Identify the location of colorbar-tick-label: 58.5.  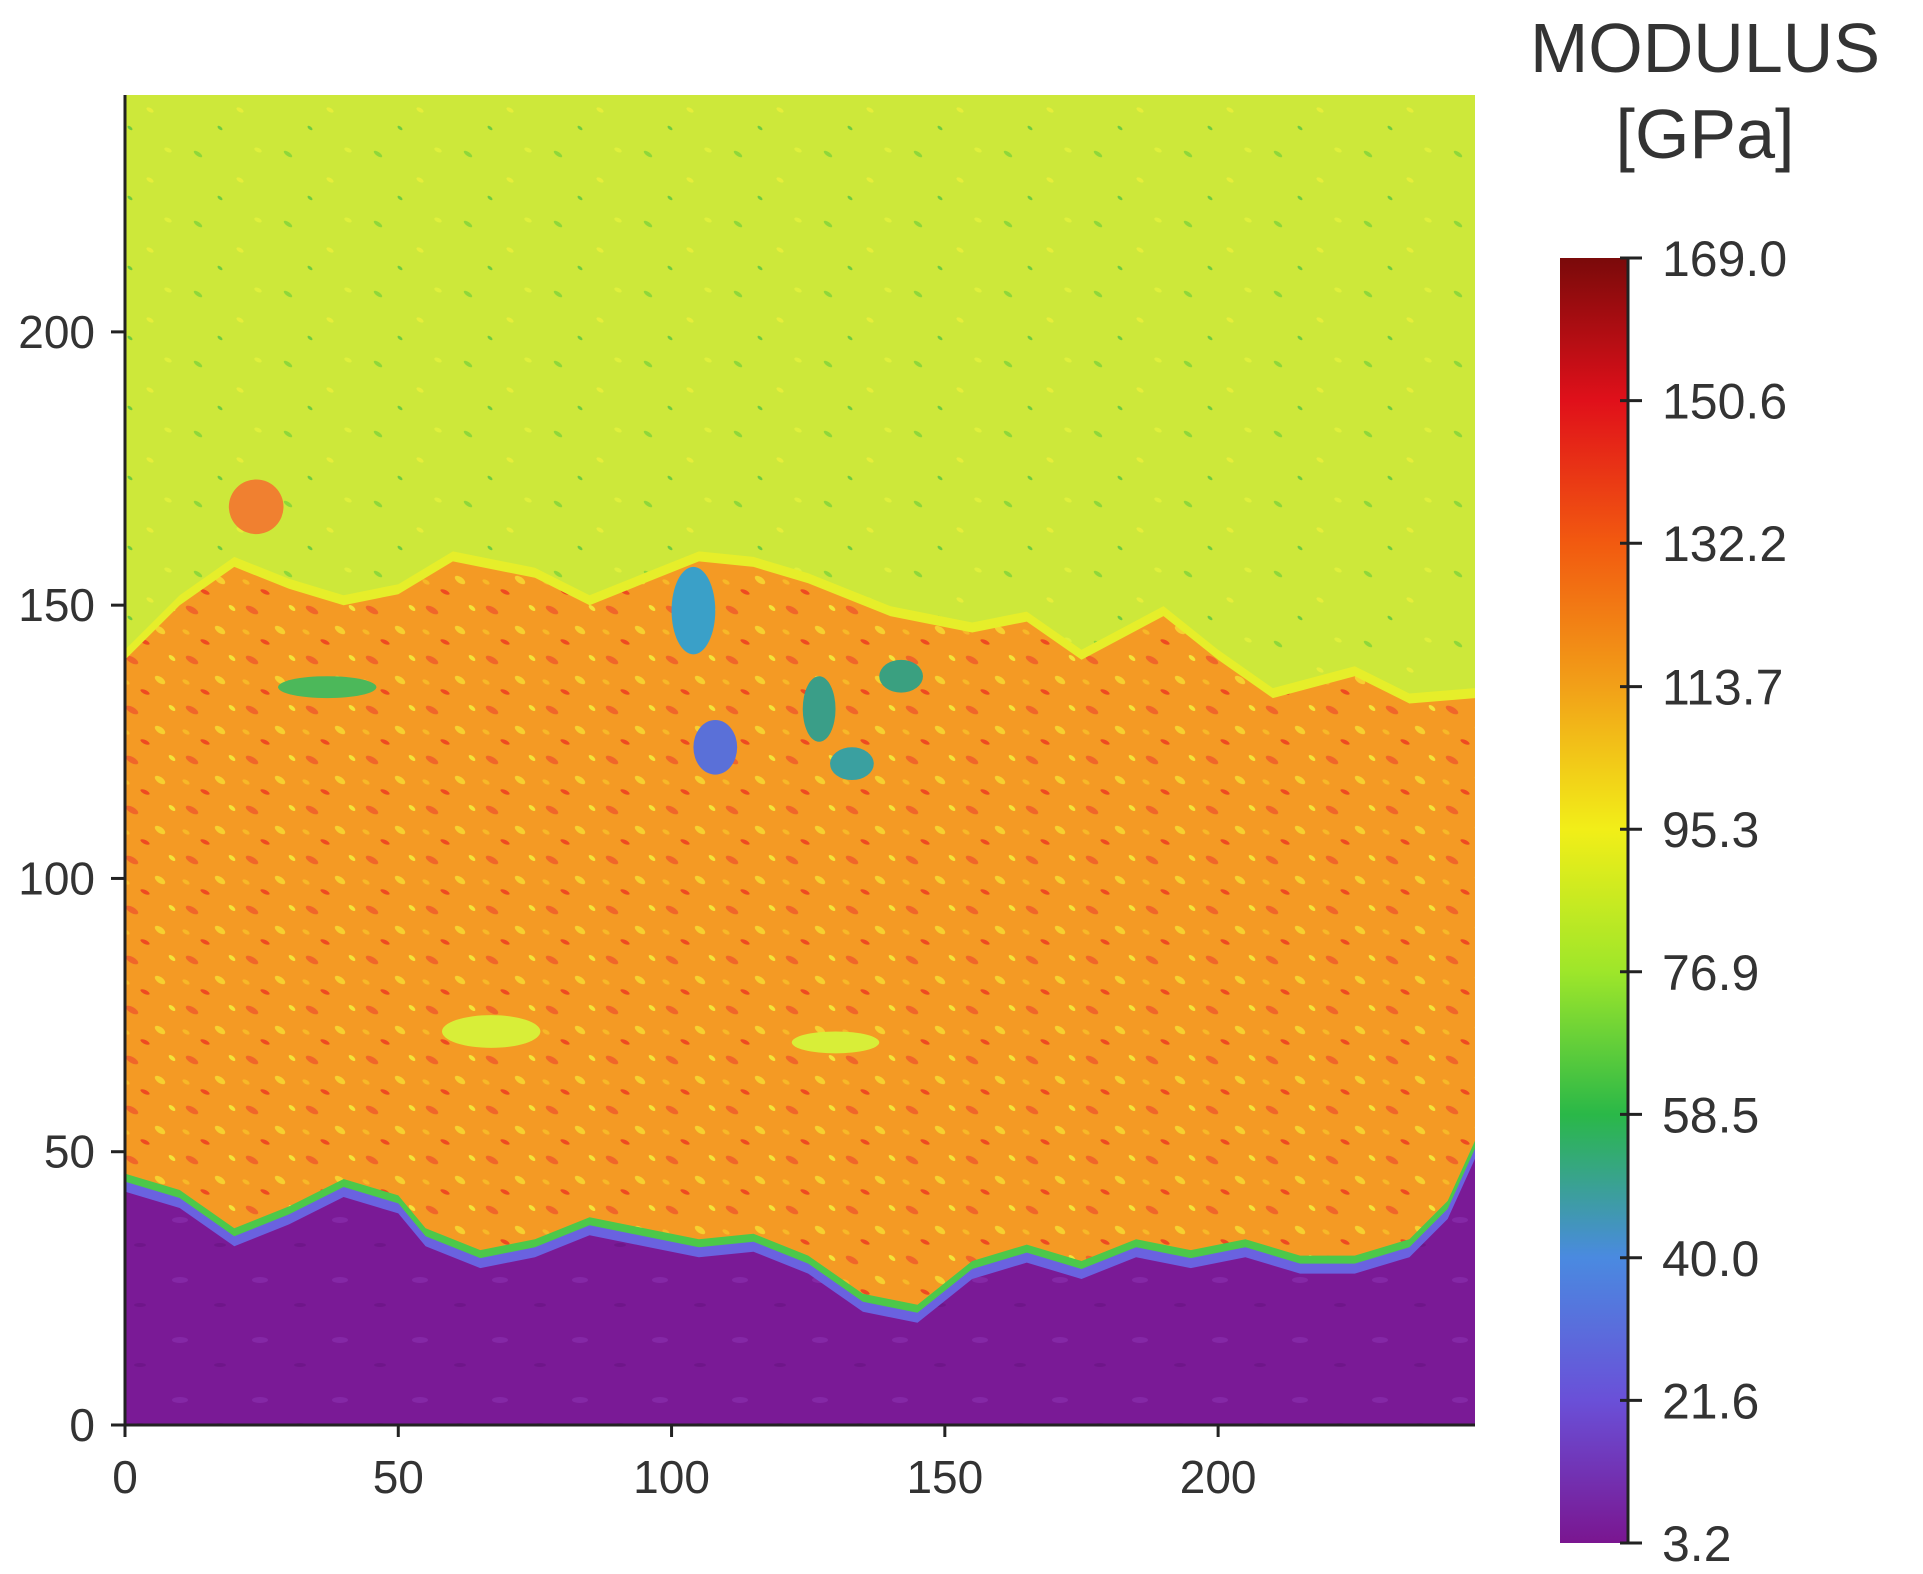
(1710, 1115).